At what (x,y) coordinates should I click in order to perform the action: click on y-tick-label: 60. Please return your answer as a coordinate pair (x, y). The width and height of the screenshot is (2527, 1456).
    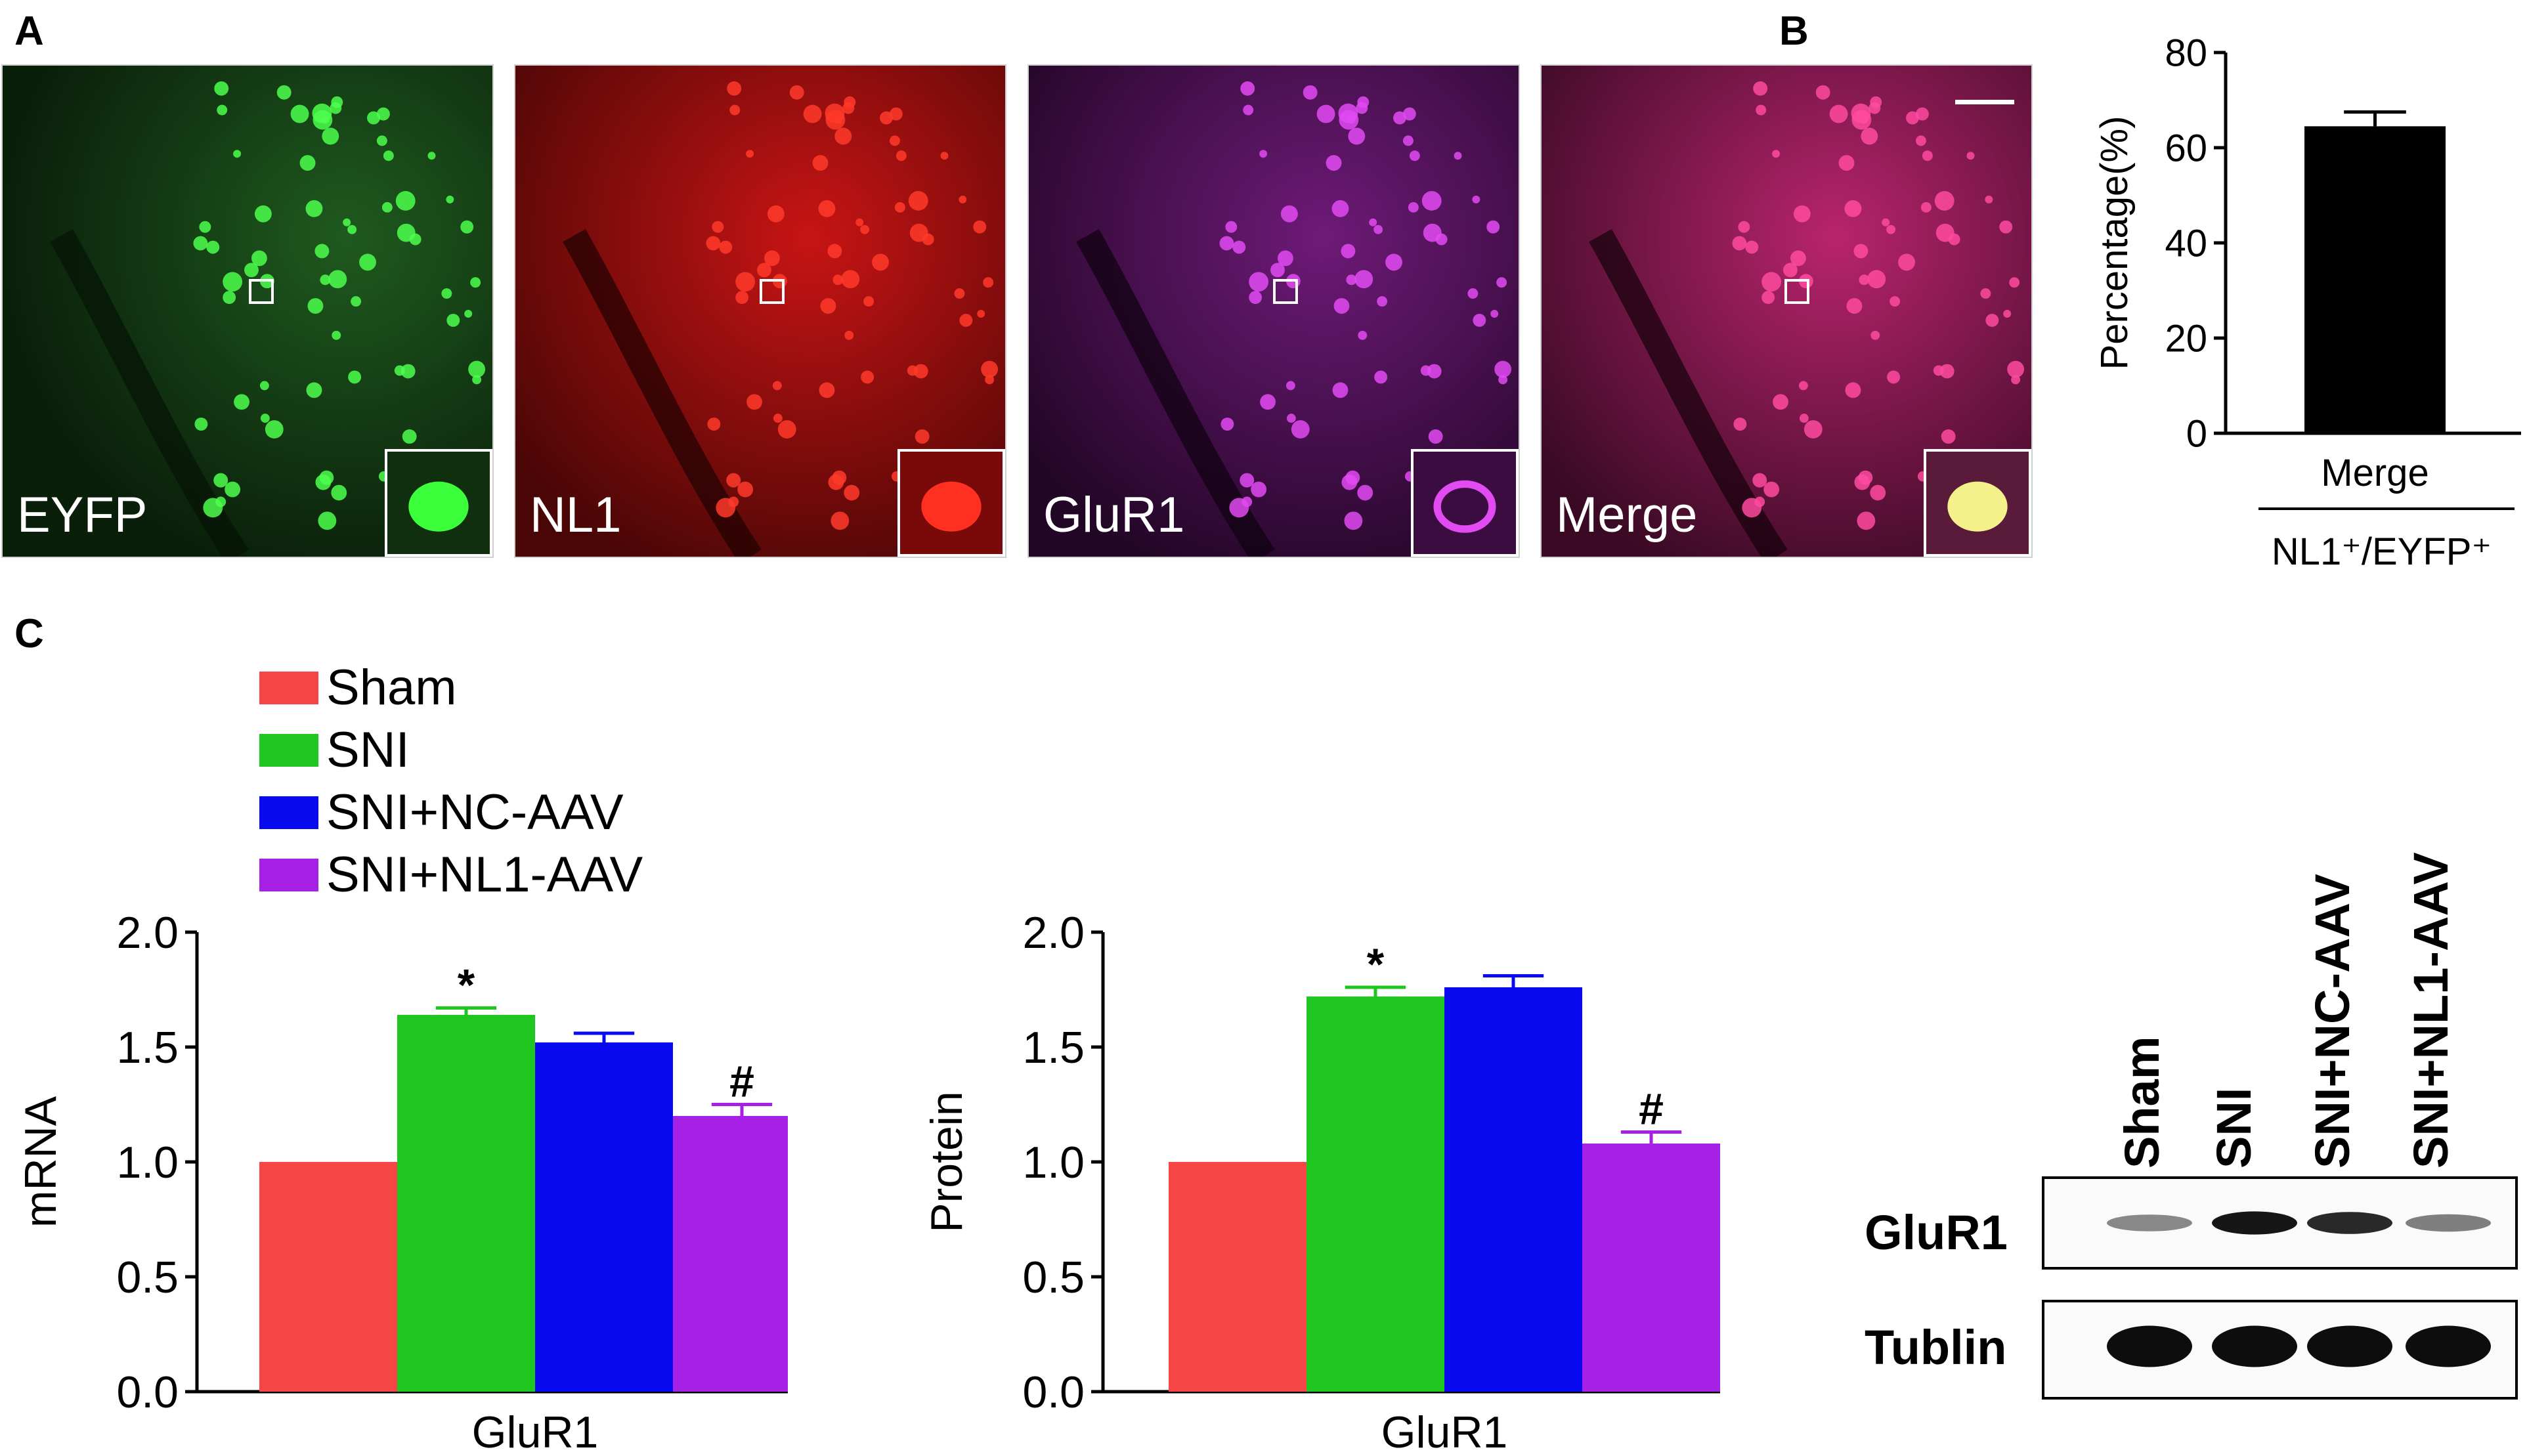
    Looking at the image, I should click on (2186, 148).